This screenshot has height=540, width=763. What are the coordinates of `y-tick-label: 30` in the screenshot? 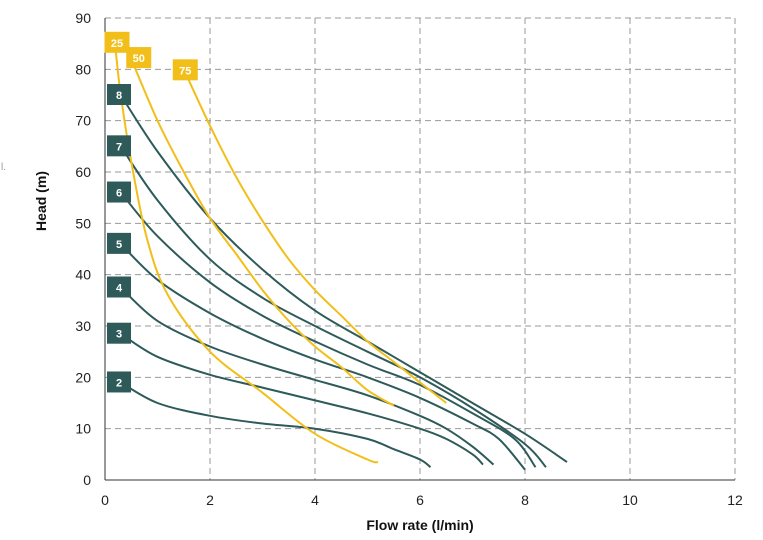 It's located at (83, 326).